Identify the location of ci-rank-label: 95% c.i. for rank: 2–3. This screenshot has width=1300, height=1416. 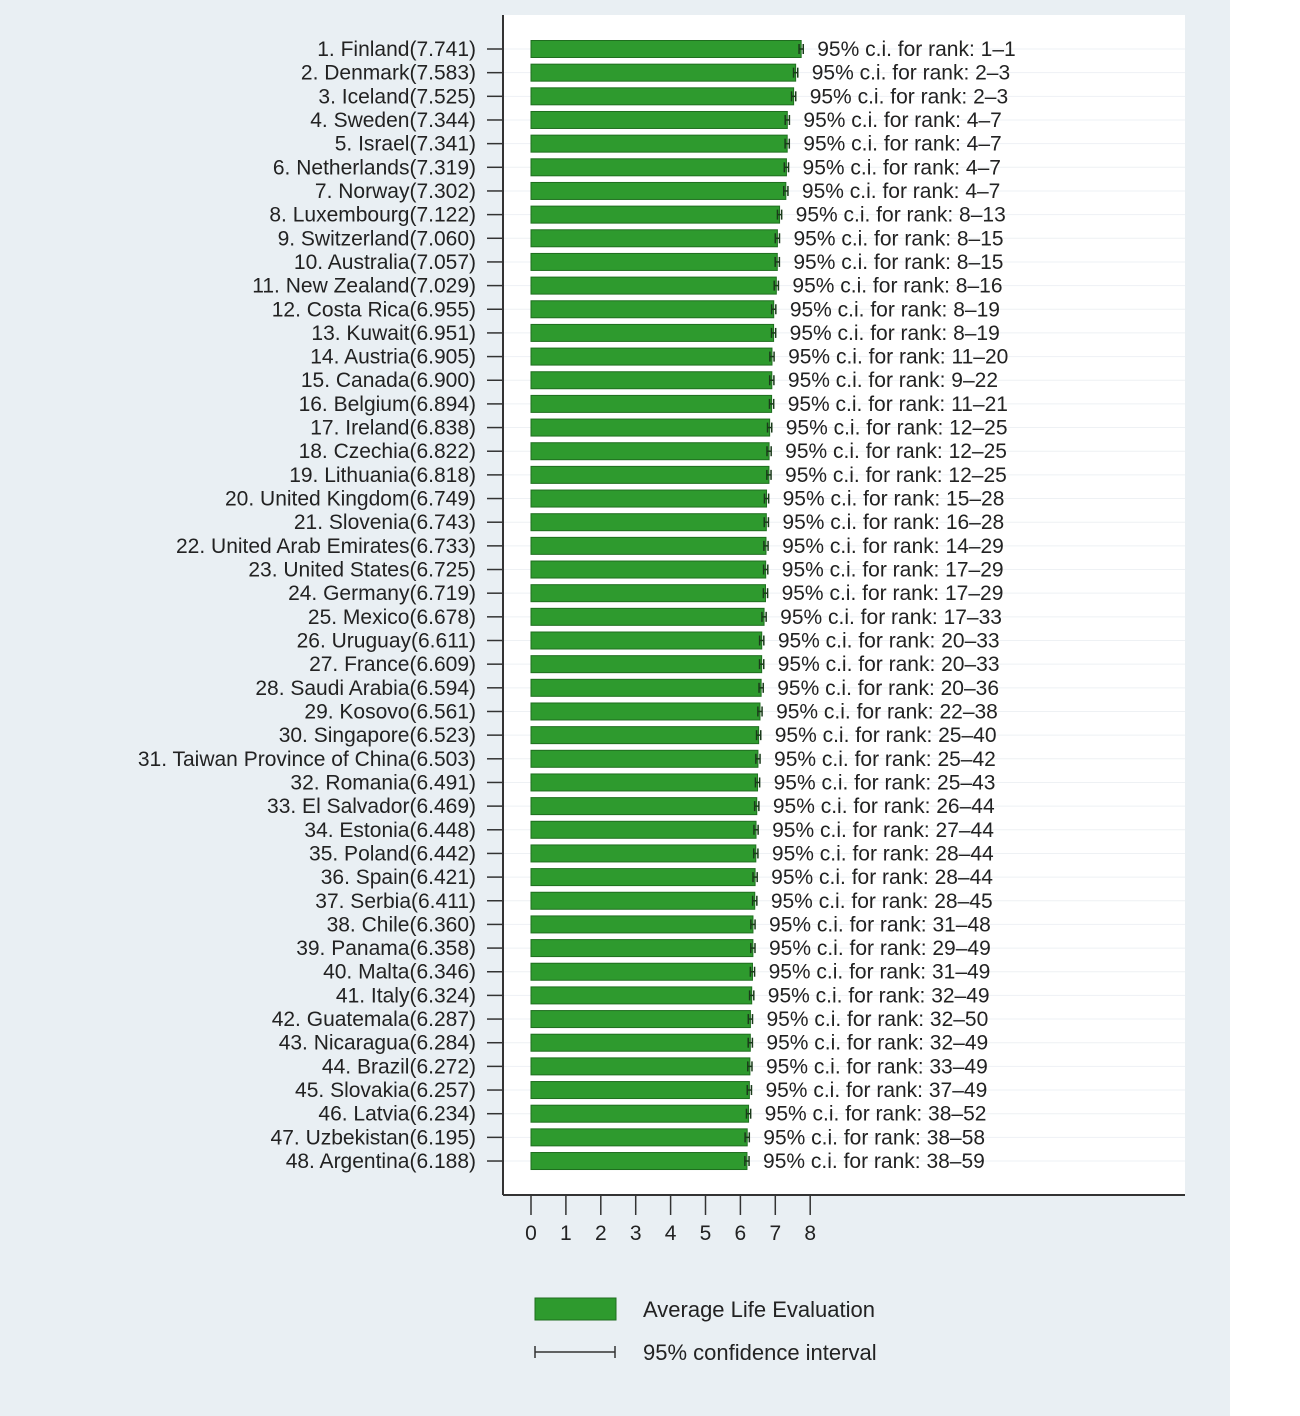
(909, 96).